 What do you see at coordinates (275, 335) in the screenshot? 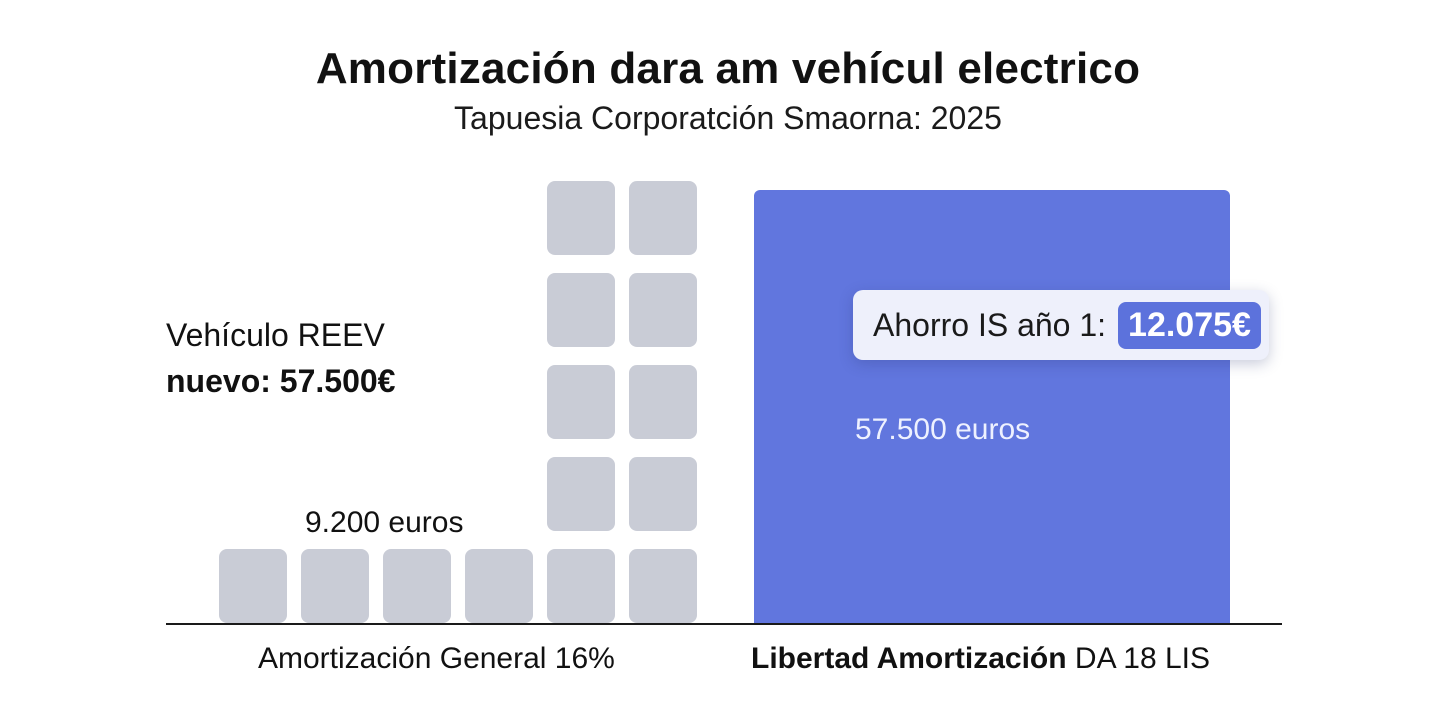
I see `vehicle-annotation-line1: Vehículo REEV` at bounding box center [275, 335].